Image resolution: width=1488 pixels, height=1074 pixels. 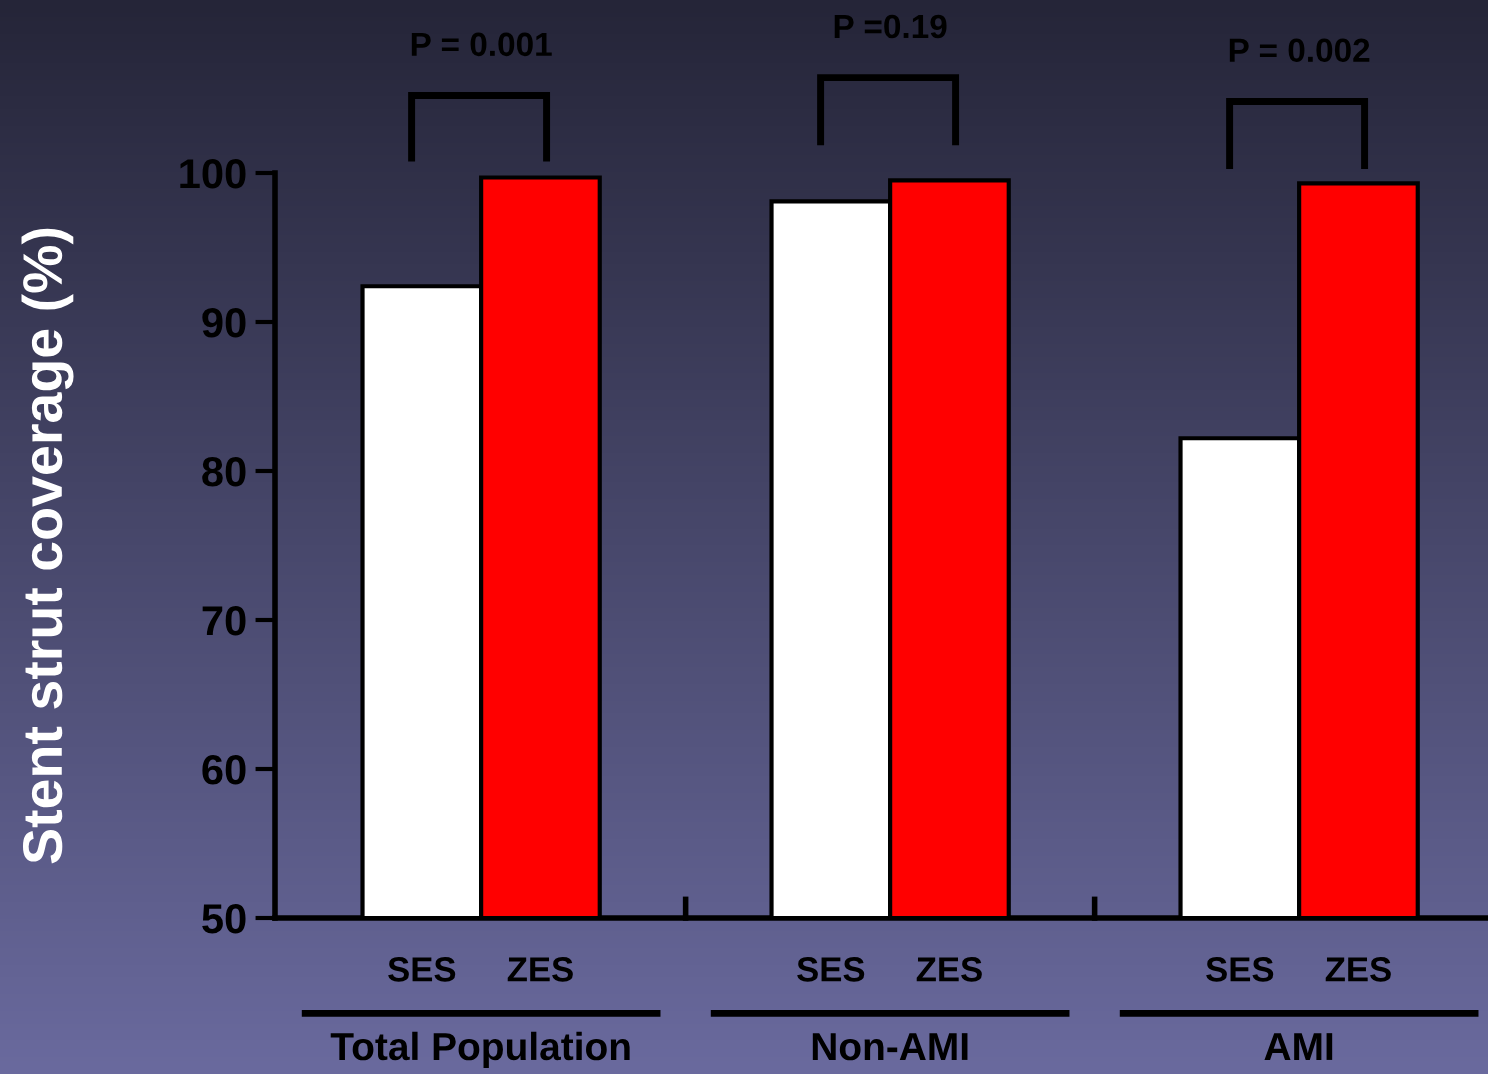 I want to click on y-tick-label: 70, so click(x=224, y=621).